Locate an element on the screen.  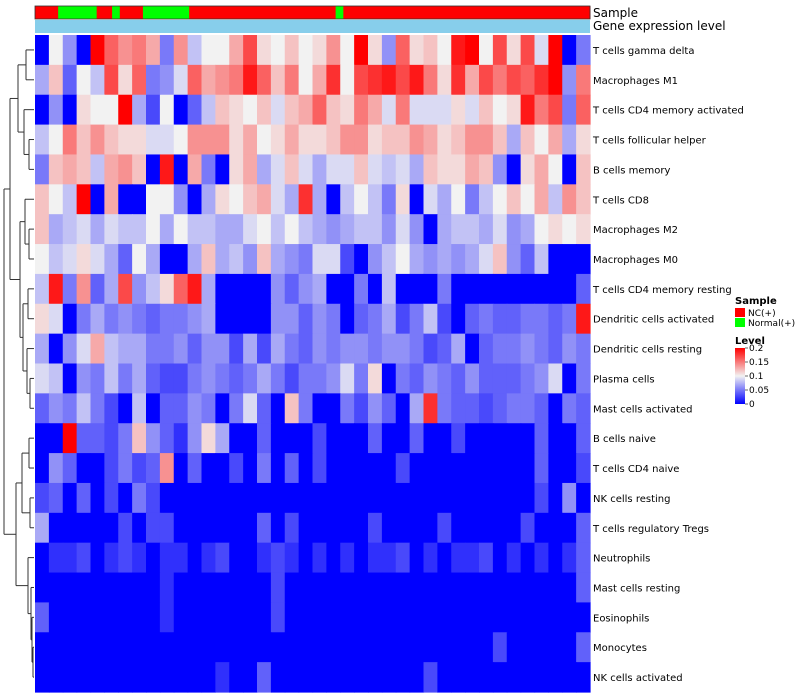
row-label: T cells follicular helper is located at coordinates (649, 141).